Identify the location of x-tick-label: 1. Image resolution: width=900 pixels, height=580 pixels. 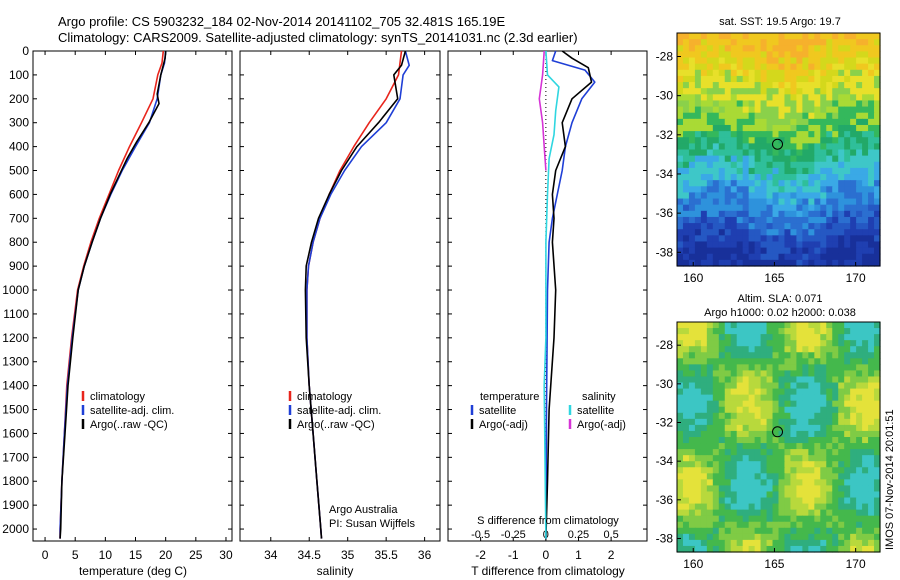
(578, 555).